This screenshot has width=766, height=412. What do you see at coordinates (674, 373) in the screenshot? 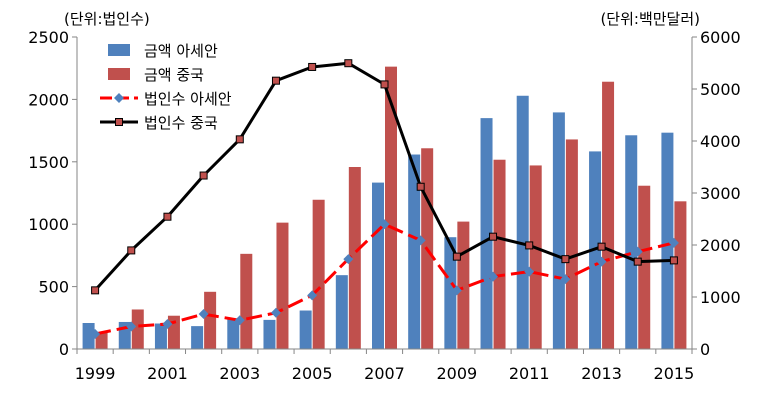
I see `x-tick-label: 2015` at bounding box center [674, 373].